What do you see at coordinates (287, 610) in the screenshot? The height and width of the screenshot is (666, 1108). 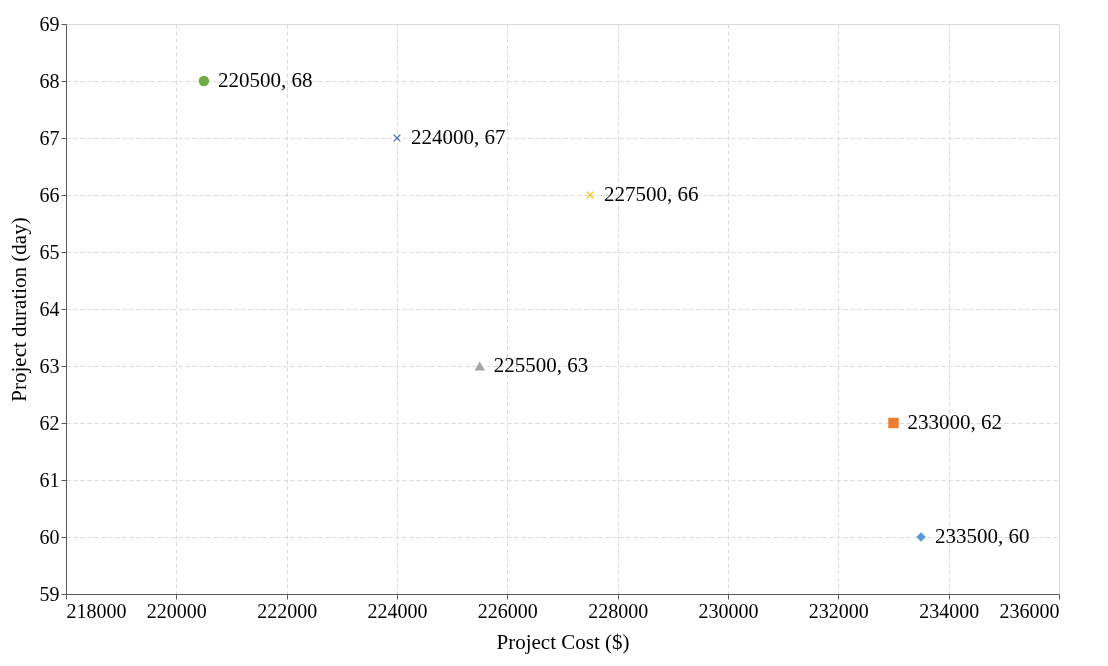 I see `x-tick-label: 222000` at bounding box center [287, 610].